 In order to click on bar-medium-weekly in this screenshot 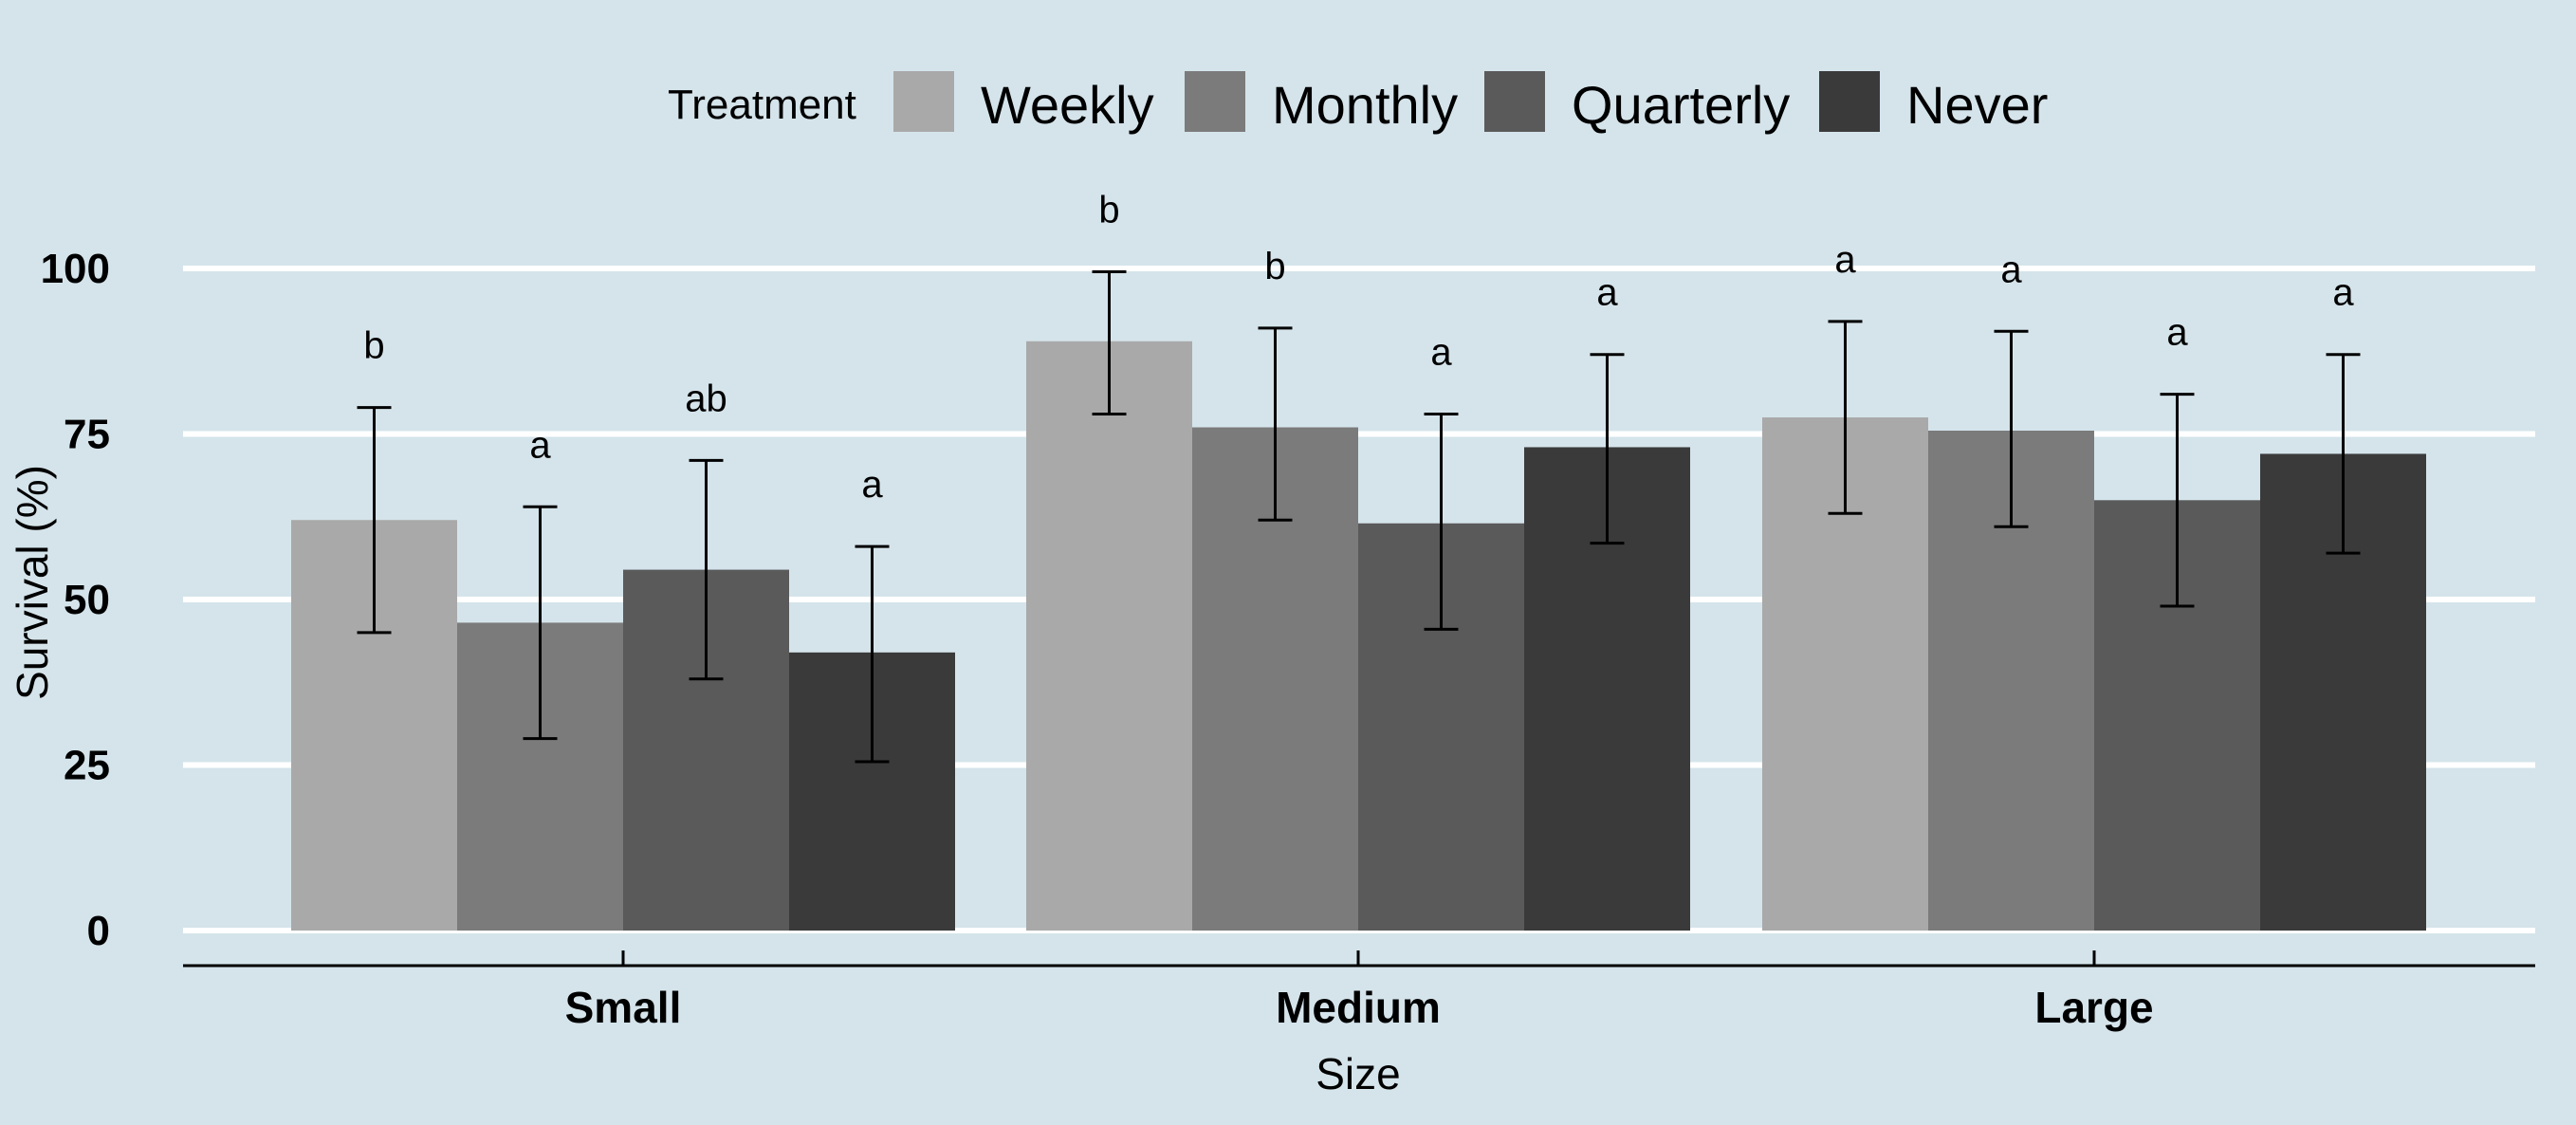, I will do `click(1109, 636)`.